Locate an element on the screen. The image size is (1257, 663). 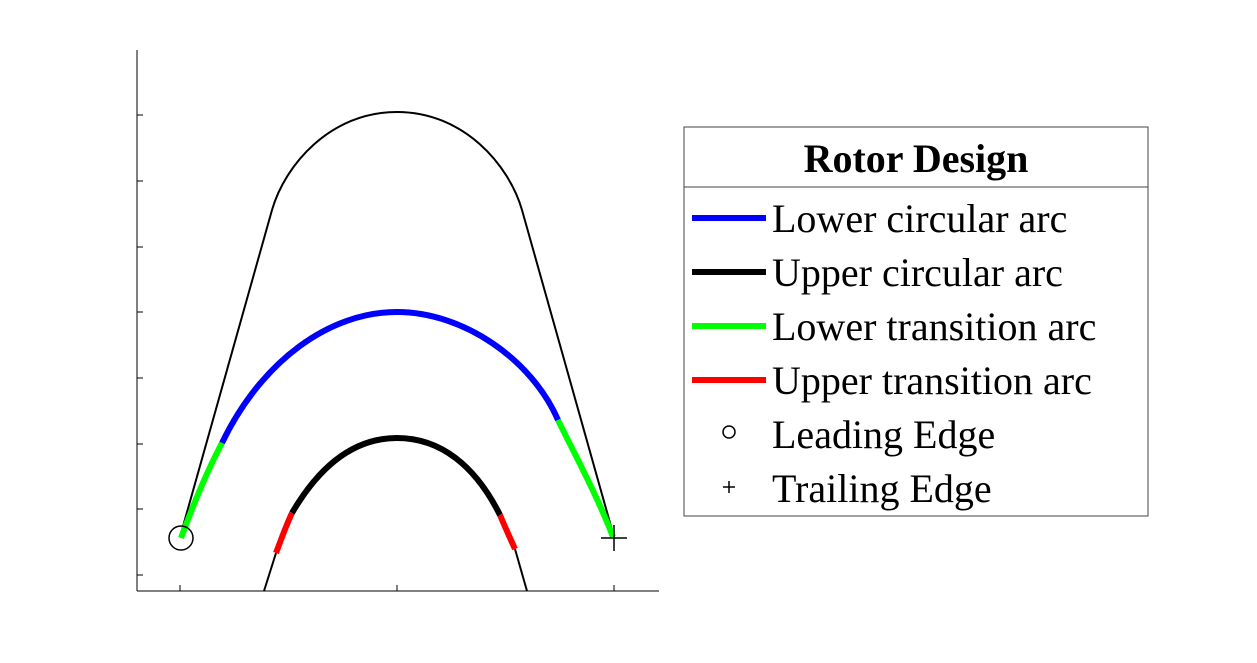
lower-transition-arc-left is located at coordinates (201, 490).